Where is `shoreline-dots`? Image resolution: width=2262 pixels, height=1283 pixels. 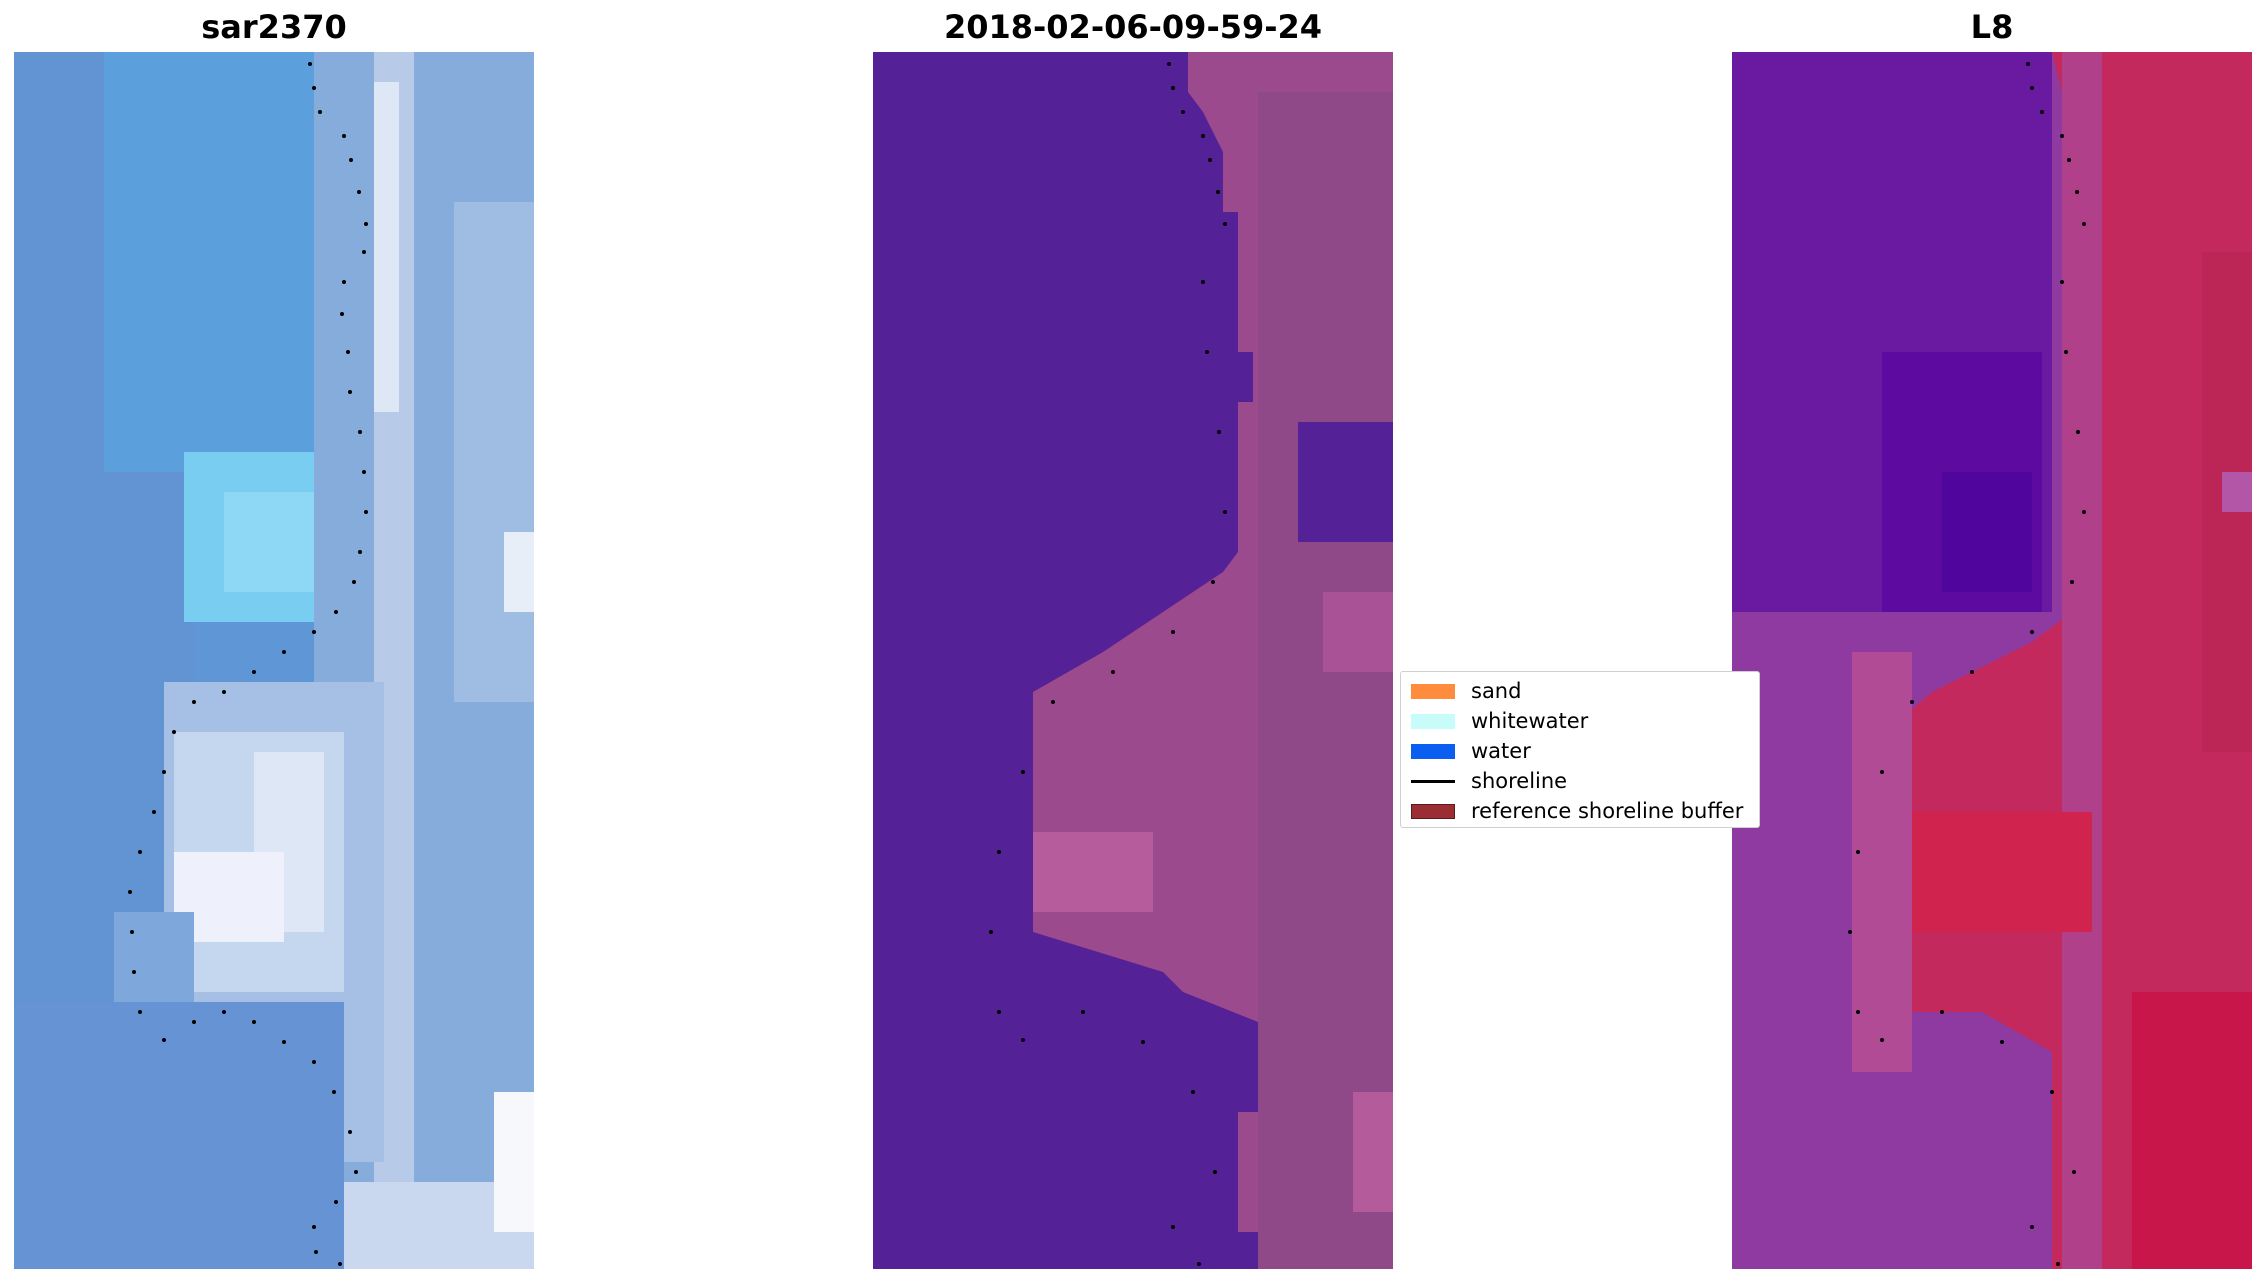
shoreline-dots is located at coordinates (248, 664).